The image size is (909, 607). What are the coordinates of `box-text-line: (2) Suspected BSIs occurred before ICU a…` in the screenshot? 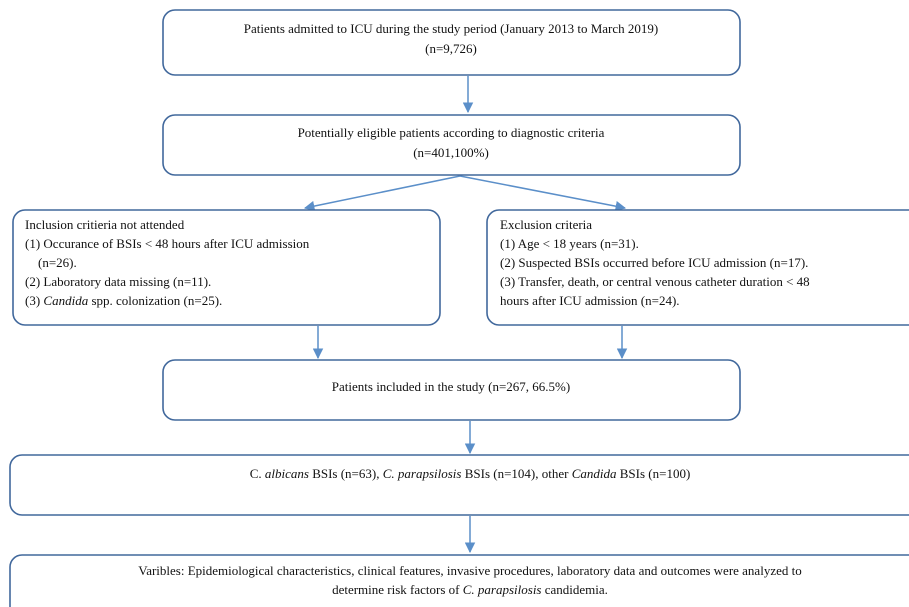 It's located at (654, 262).